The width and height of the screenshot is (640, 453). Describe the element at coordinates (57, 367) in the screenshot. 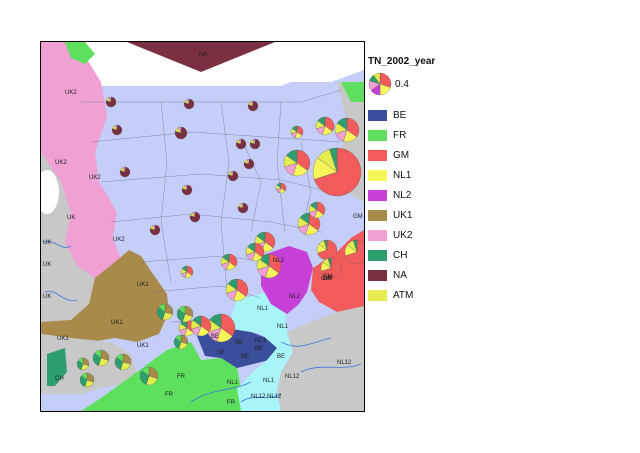

I see `ch-region` at that location.